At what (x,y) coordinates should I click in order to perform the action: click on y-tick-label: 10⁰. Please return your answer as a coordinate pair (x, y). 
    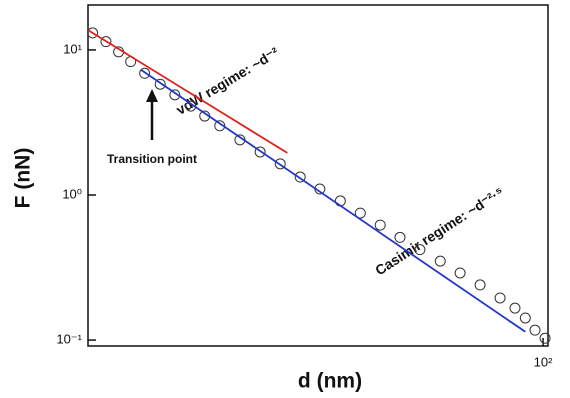
    Looking at the image, I should click on (72, 193).